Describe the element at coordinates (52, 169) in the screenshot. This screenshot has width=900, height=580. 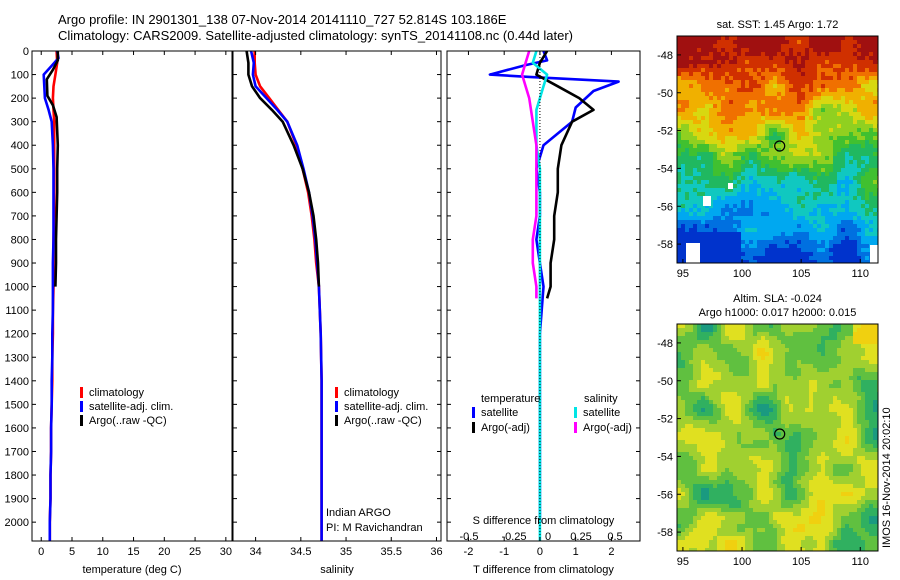
I see `temperature-series-line` at that location.